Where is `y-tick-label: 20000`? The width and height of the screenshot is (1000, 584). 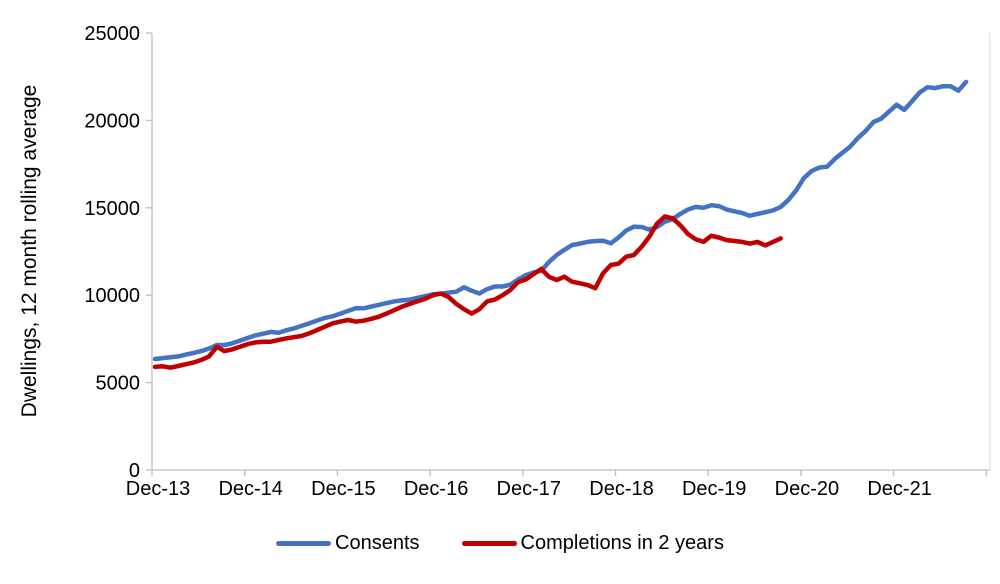
y-tick-label: 20000 is located at coordinates (112, 121).